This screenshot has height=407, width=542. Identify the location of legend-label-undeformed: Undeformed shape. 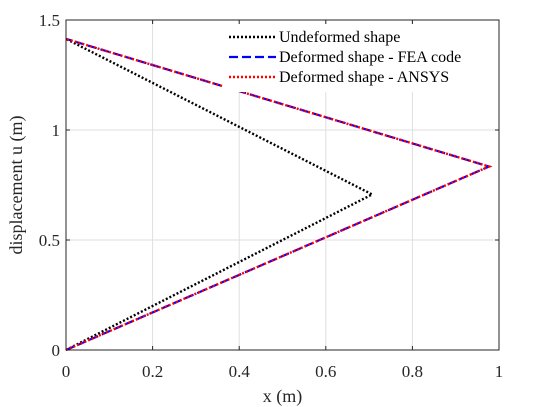
(339, 37).